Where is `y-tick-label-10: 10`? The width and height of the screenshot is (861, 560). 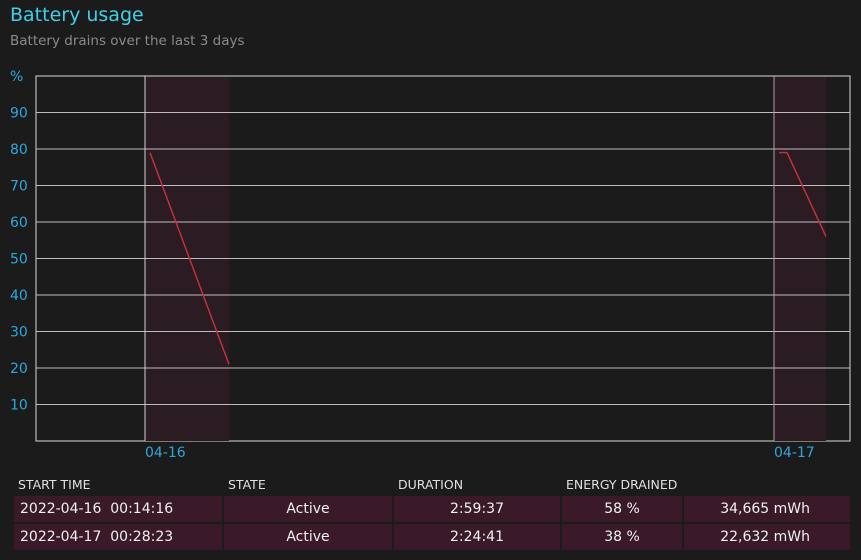 y-tick-label-10: 10 is located at coordinates (19, 406).